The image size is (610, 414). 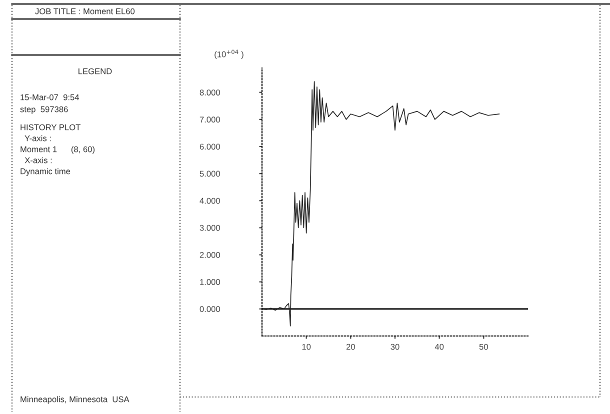 I want to click on y-tick-label: 1.000, so click(x=210, y=282).